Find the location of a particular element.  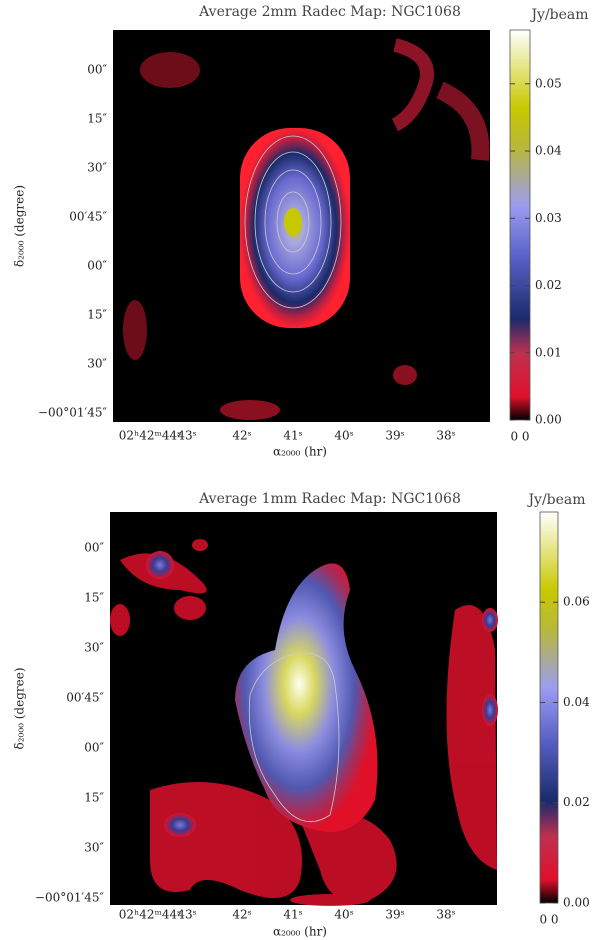

chart-title: Average 2mm Radec Map: NGC1068 is located at coordinates (329, 12).